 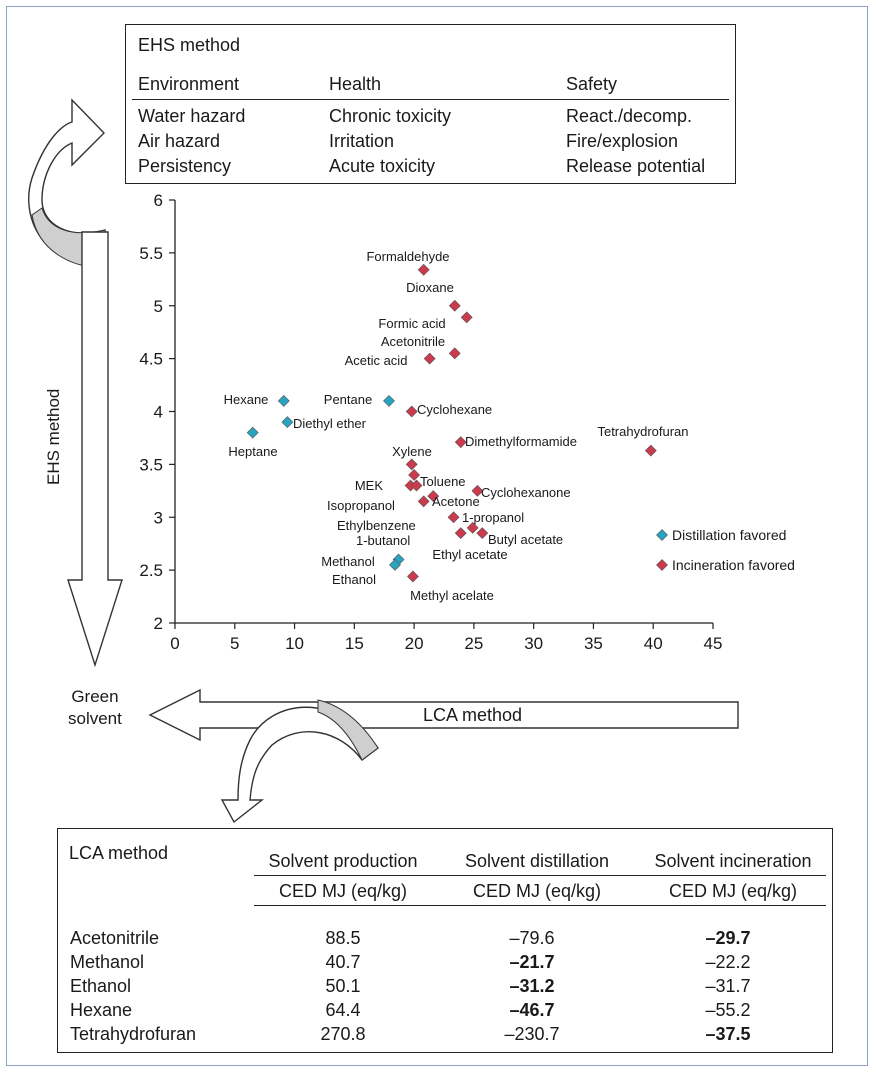 What do you see at coordinates (158, 517) in the screenshot?
I see `y-tick-label: 3` at bounding box center [158, 517].